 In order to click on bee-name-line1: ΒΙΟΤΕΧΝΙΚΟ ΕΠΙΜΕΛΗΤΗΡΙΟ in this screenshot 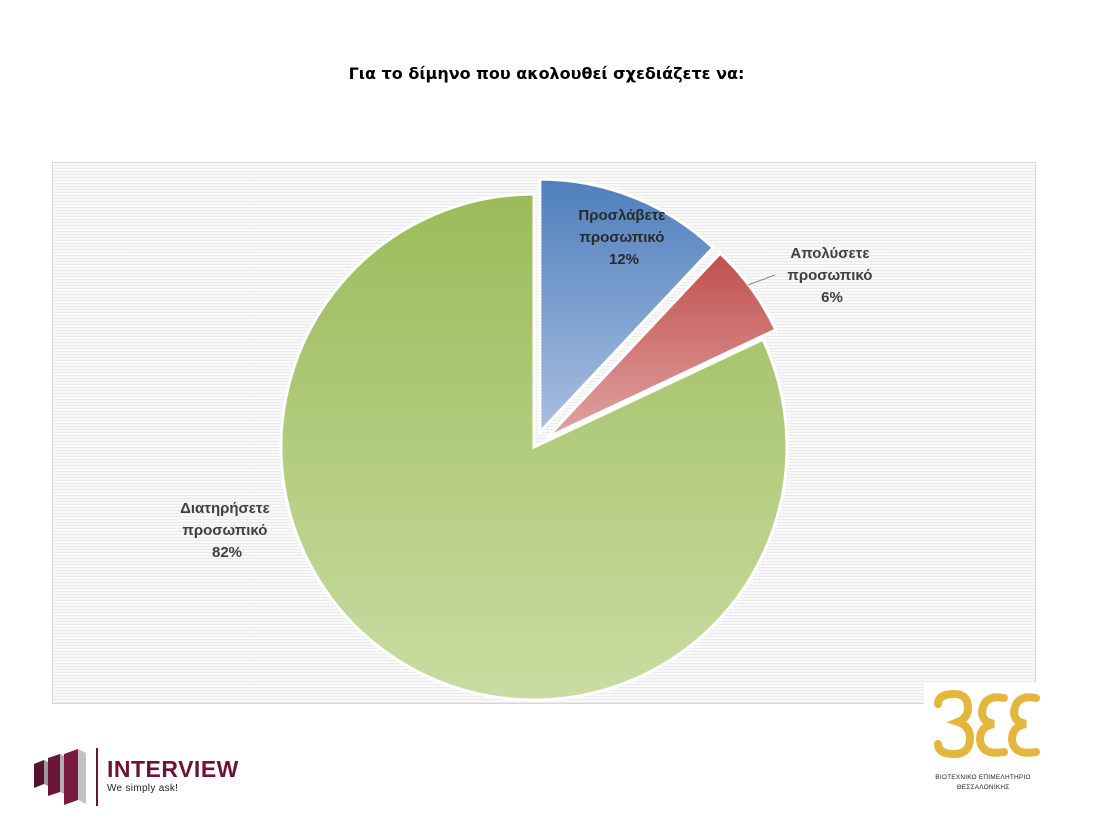, I will do `click(983, 777)`.